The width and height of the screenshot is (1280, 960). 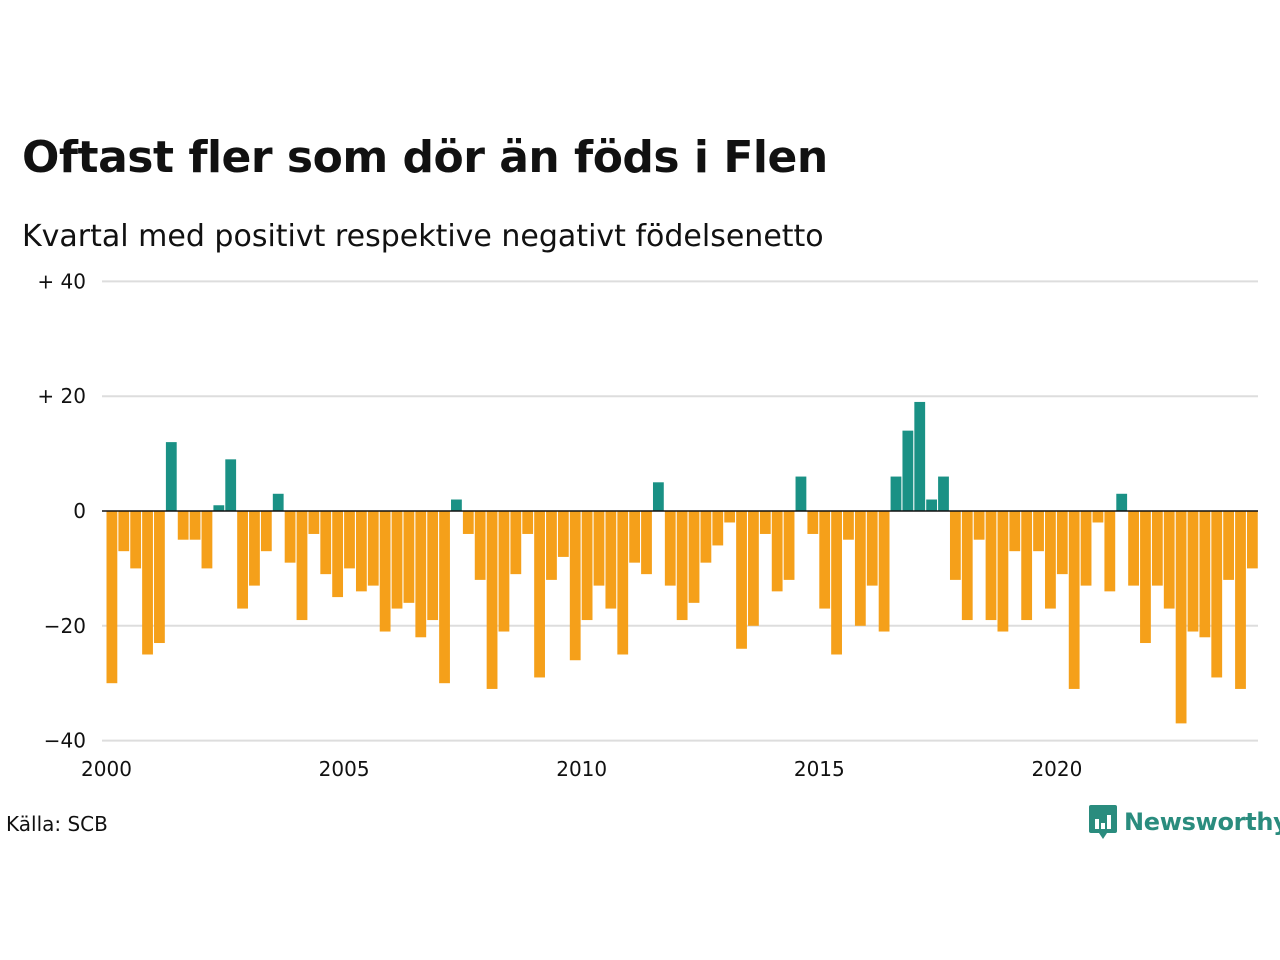 I want to click on x-tick-label: 2000, so click(x=106, y=769).